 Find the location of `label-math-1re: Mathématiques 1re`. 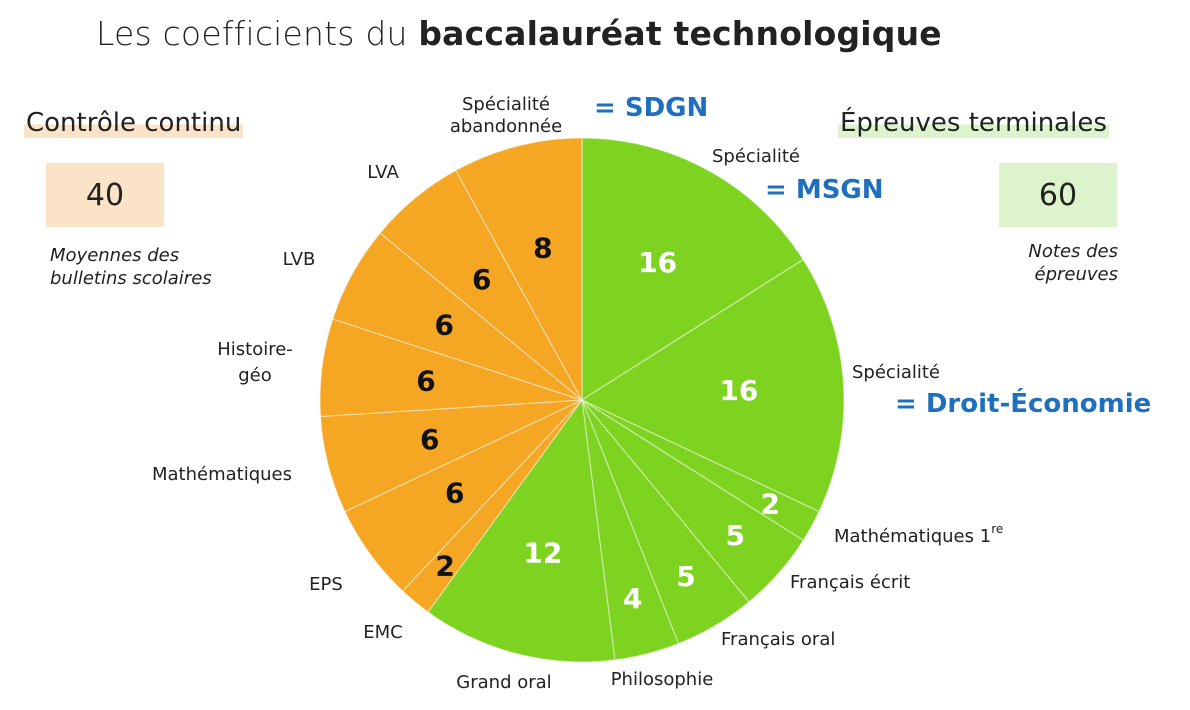

label-math-1re: Mathématiques 1re is located at coordinates (918, 534).